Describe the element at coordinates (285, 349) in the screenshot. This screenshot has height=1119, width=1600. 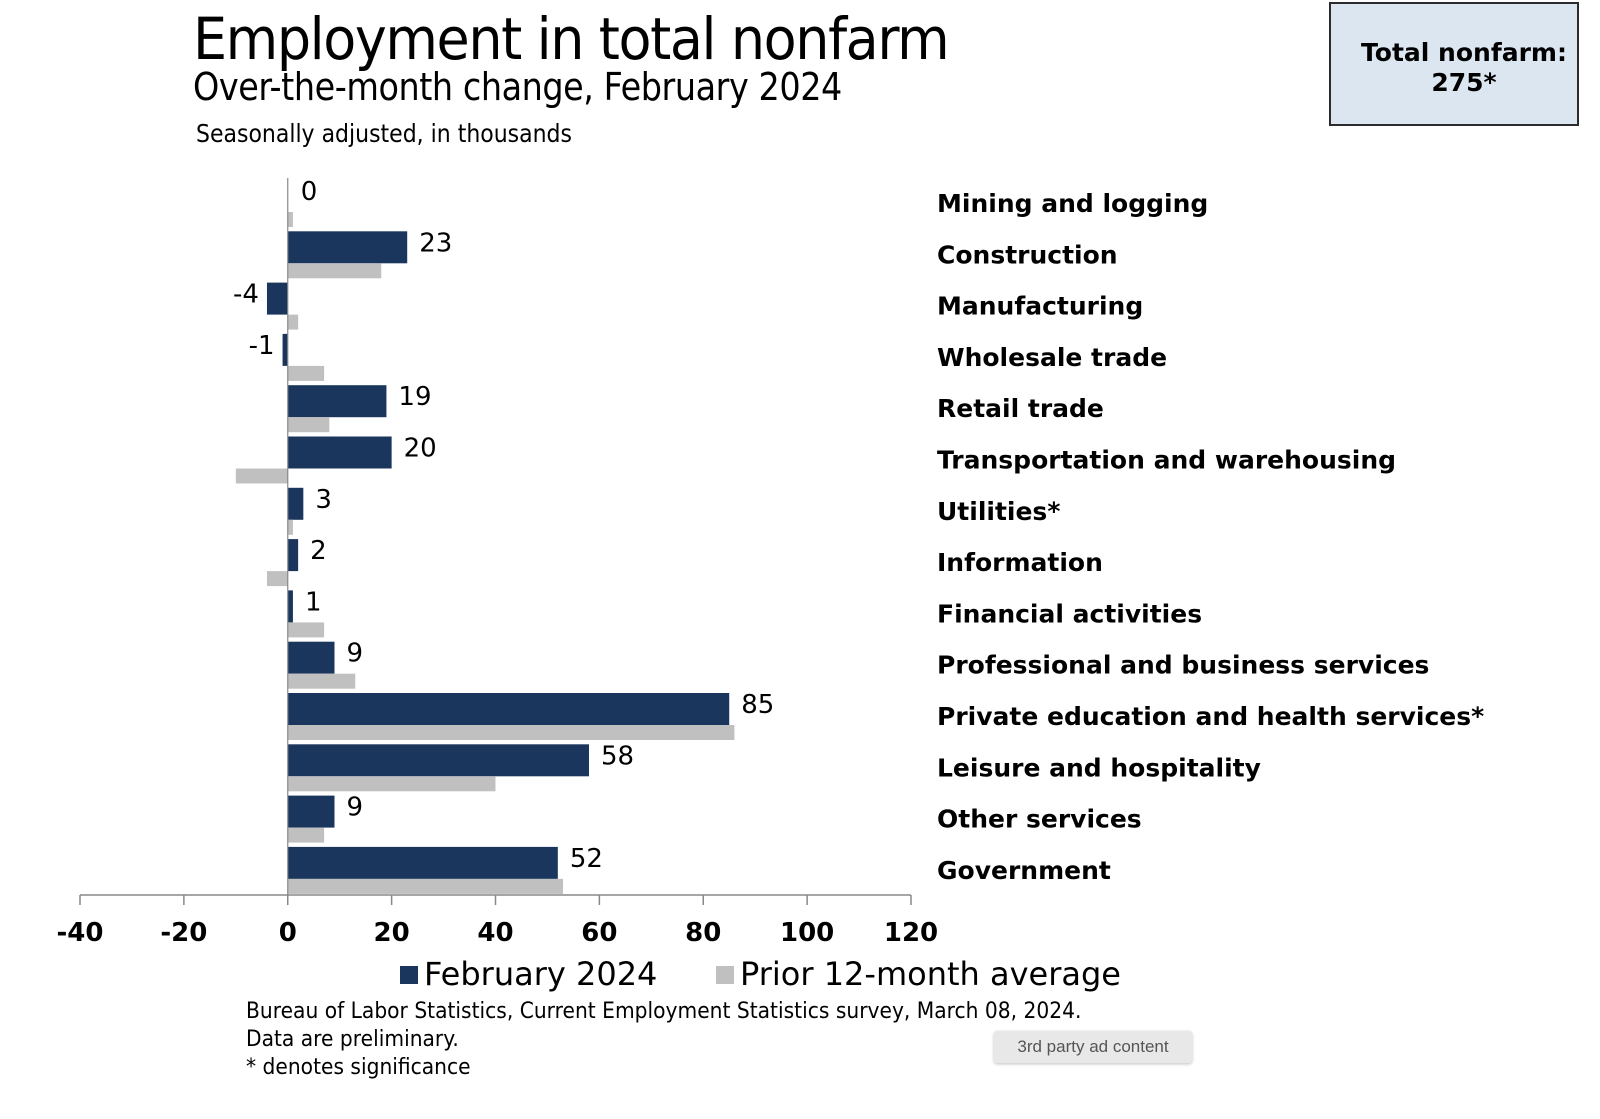
I see `bar-february-2024-wholesale-trade` at that location.